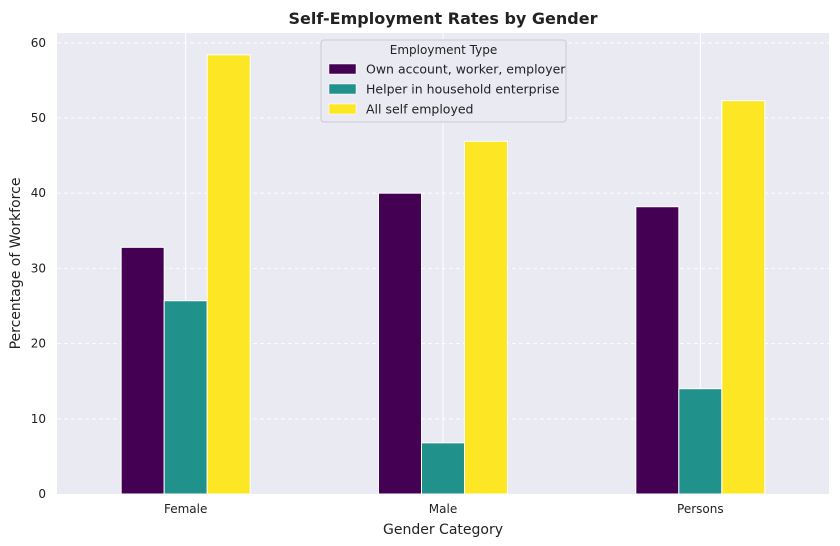 Image resolution: width=840 pixels, height=546 pixels. Describe the element at coordinates (463, 89) in the screenshot. I see `legend-label: Helper in household enterprise` at that location.